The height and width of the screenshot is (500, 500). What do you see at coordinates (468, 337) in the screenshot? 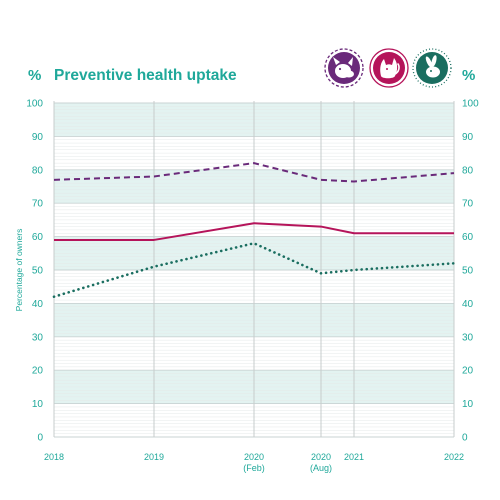
I see `y-tick-label-right: 30` at bounding box center [468, 337].